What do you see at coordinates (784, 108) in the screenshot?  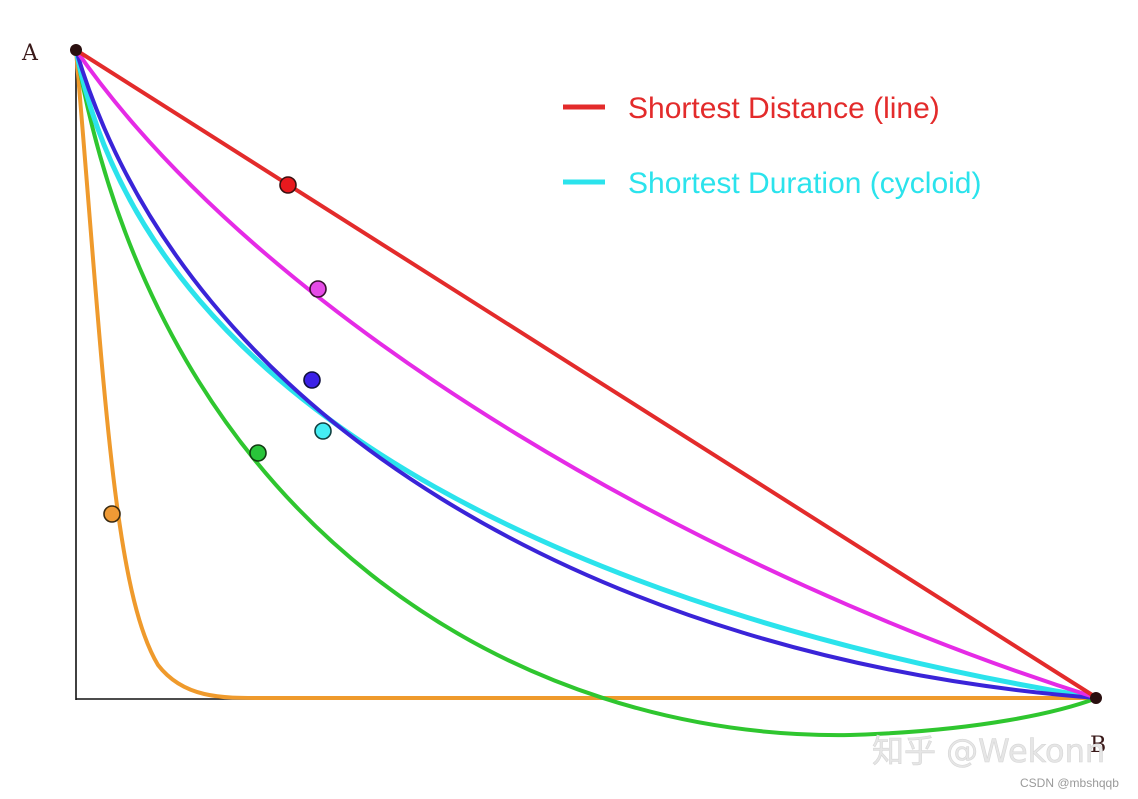 I see `legend-label-line: Shortest Distance (line)` at bounding box center [784, 108].